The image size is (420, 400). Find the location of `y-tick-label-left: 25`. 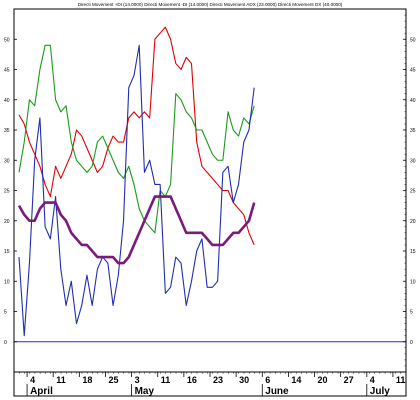

y-tick-label-left: 25 is located at coordinates (7, 192).